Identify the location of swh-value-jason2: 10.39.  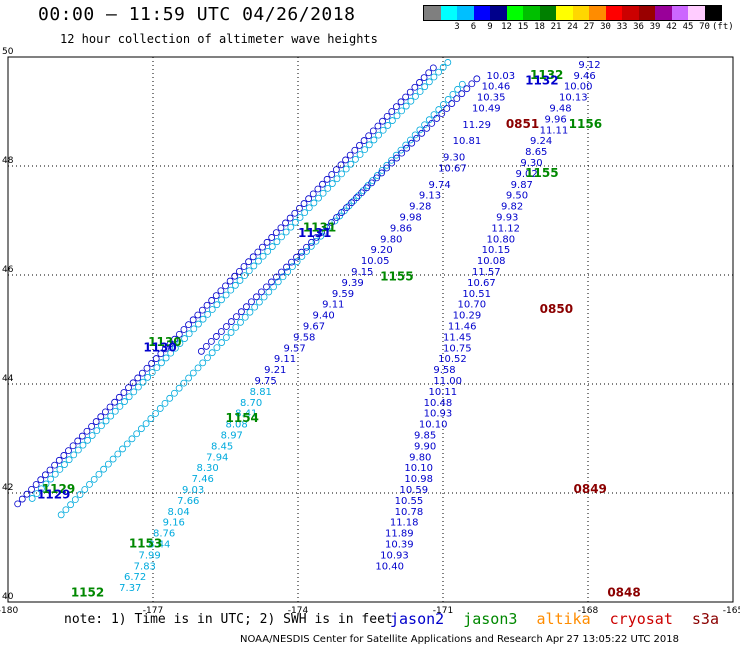
(399, 545).